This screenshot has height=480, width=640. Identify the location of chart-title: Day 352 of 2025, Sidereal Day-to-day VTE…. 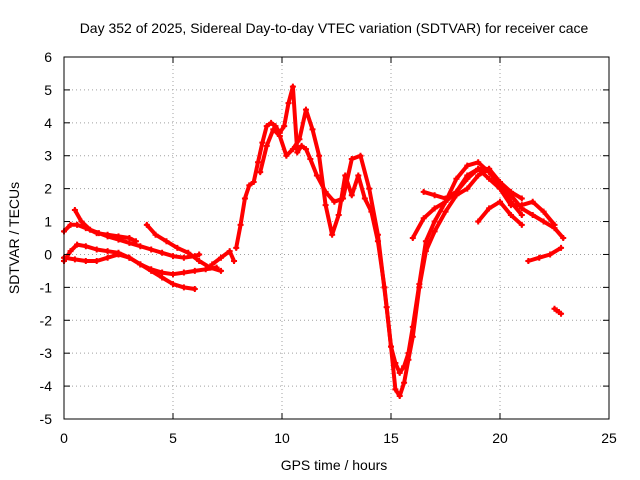
(334, 28).